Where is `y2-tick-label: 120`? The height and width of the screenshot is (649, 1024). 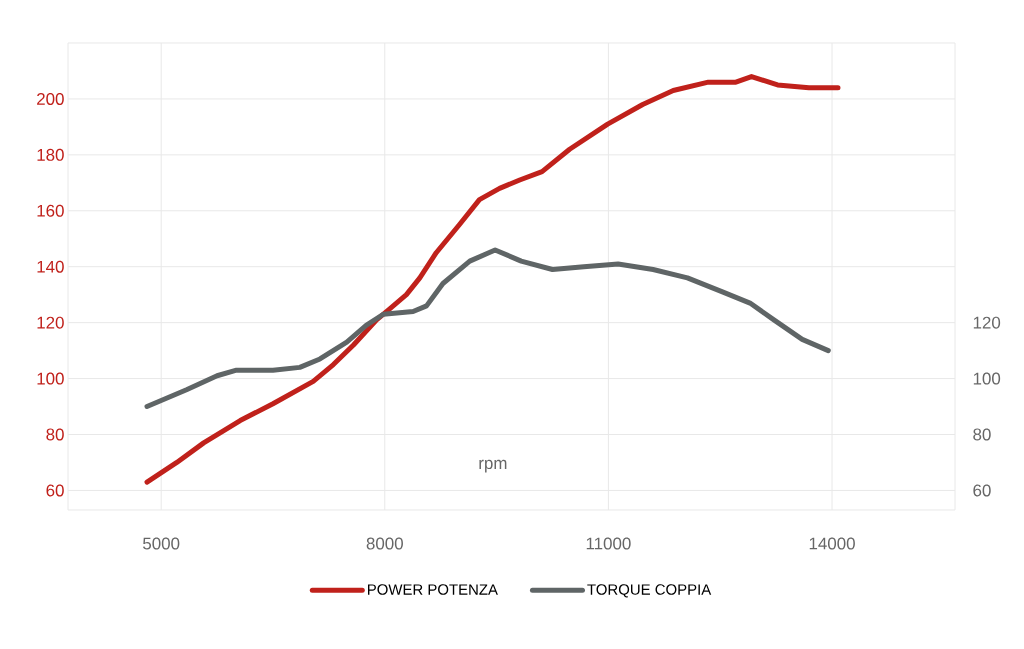
y2-tick-label: 120 is located at coordinates (987, 322).